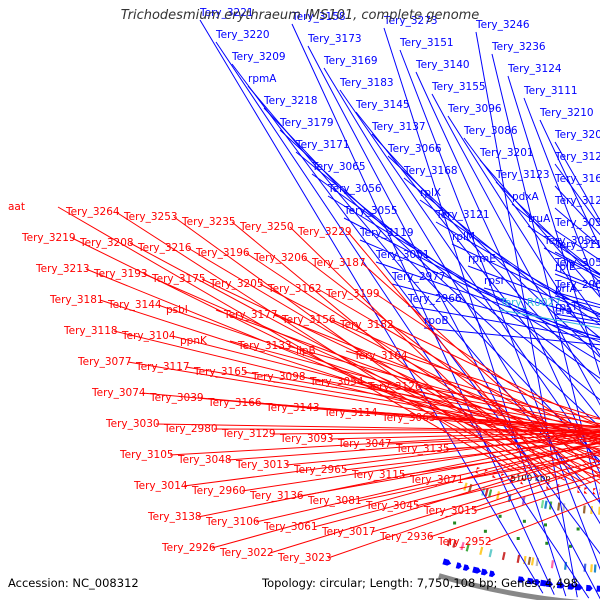 The image size is (600, 600). What do you see at coordinates (304, 558) in the screenshot?
I see `gene-label: Tery_3023` at bounding box center [304, 558].